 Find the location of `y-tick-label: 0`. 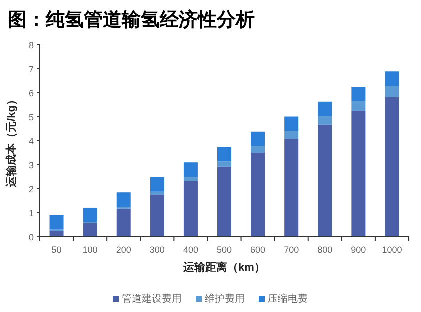

y-tick-label: 0 is located at coordinates (31, 237).